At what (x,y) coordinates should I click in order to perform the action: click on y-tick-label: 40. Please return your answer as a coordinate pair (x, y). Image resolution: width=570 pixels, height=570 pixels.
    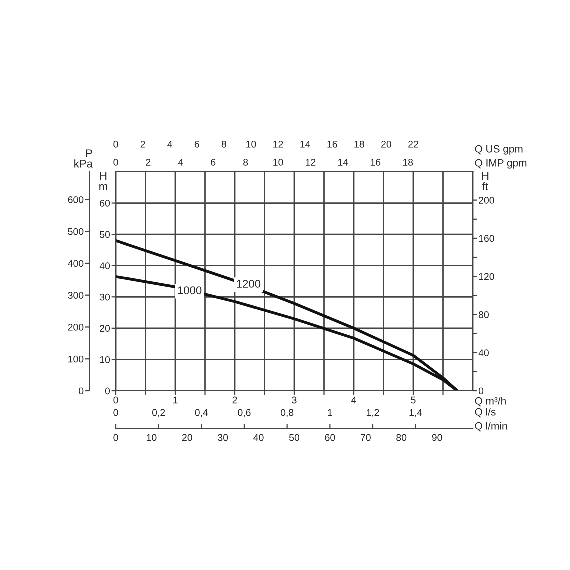
    Looking at the image, I should click on (105, 266).